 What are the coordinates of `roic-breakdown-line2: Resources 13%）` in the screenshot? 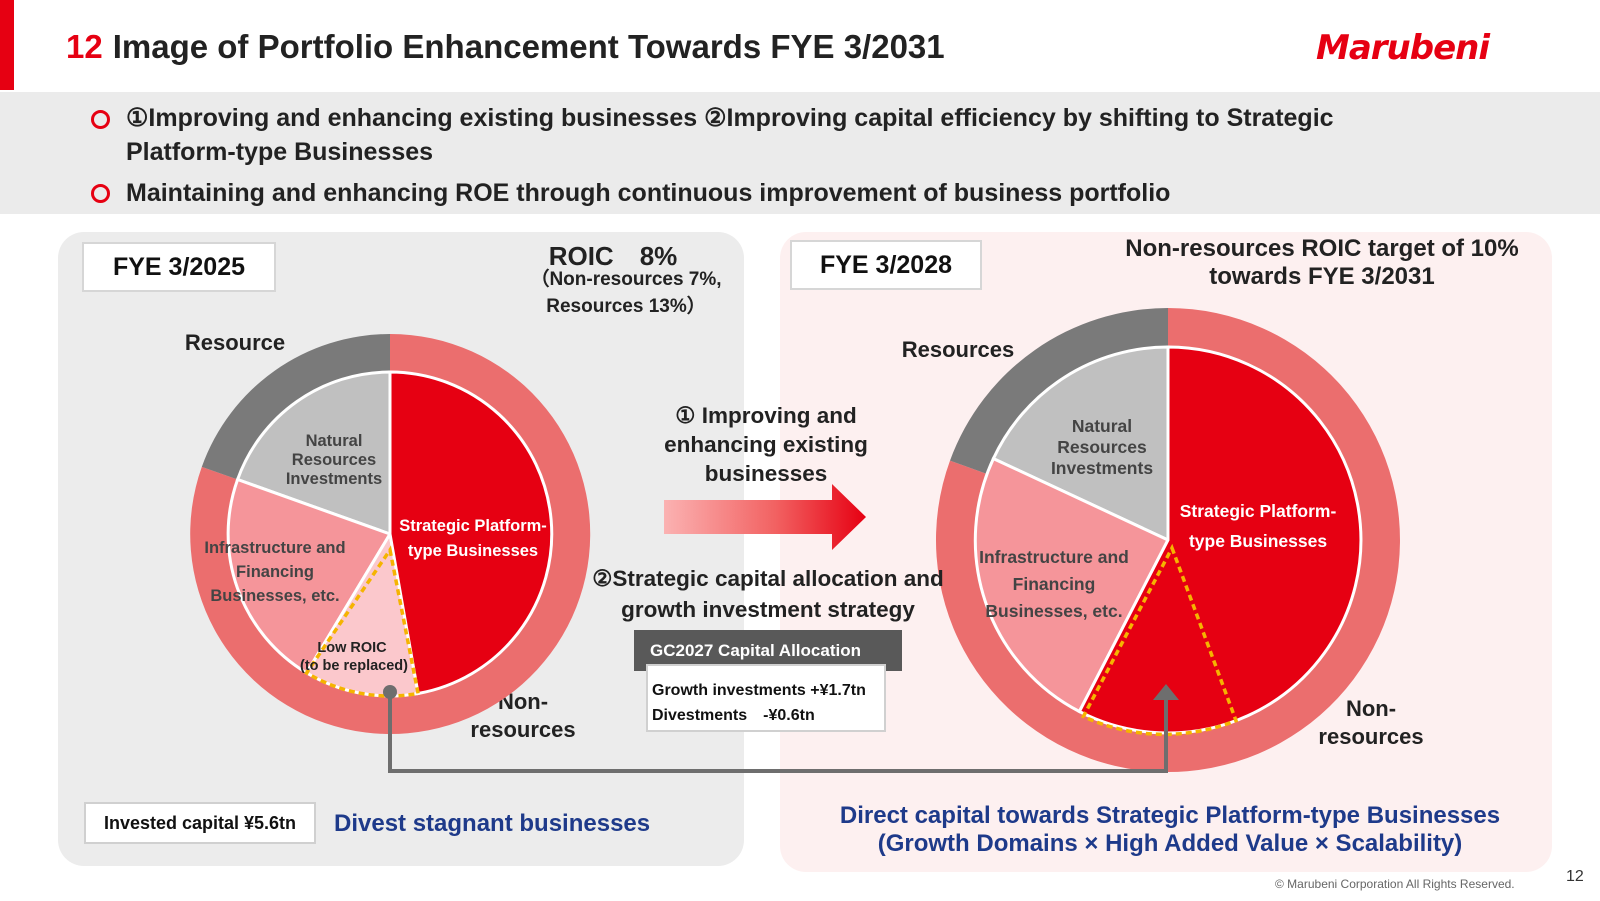 It's located at (626, 306).